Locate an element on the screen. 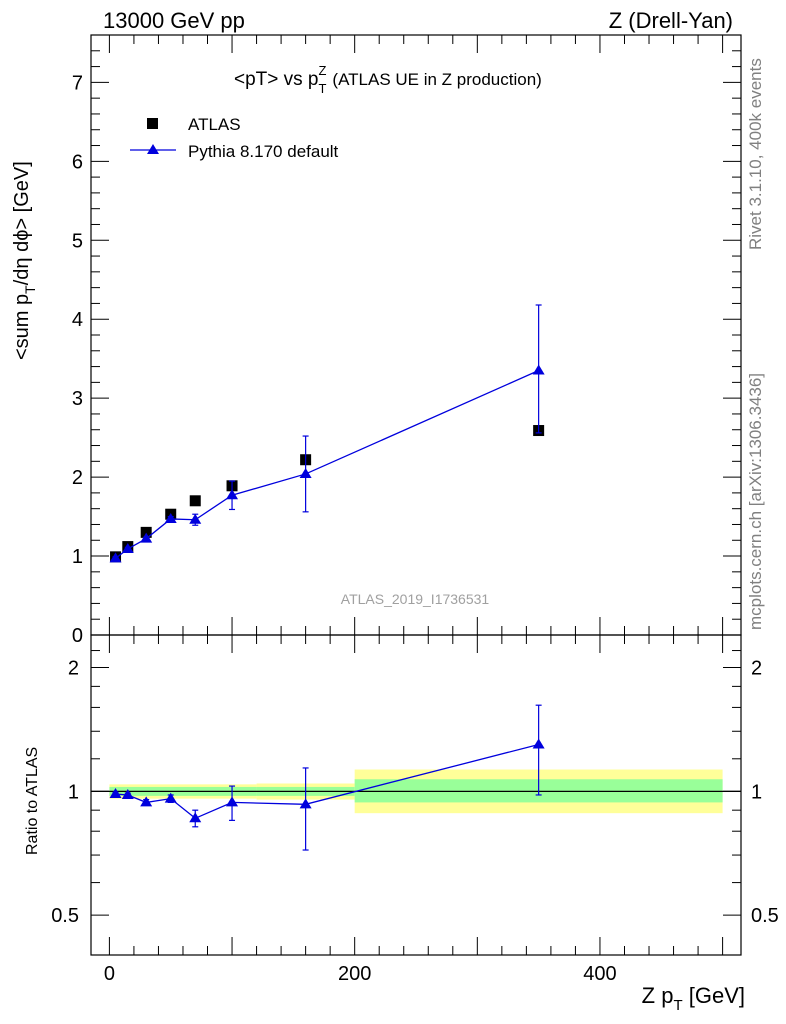  x-tick-label: 200 is located at coordinates (354, 974).